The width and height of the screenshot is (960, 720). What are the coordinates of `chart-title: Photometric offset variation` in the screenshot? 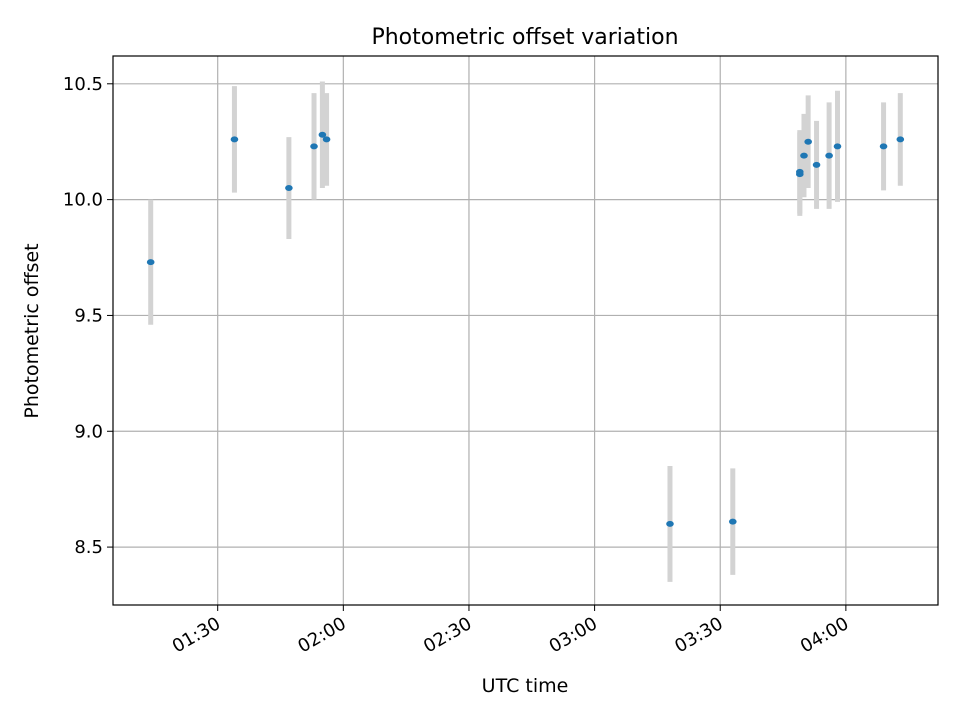 It's located at (524, 37).